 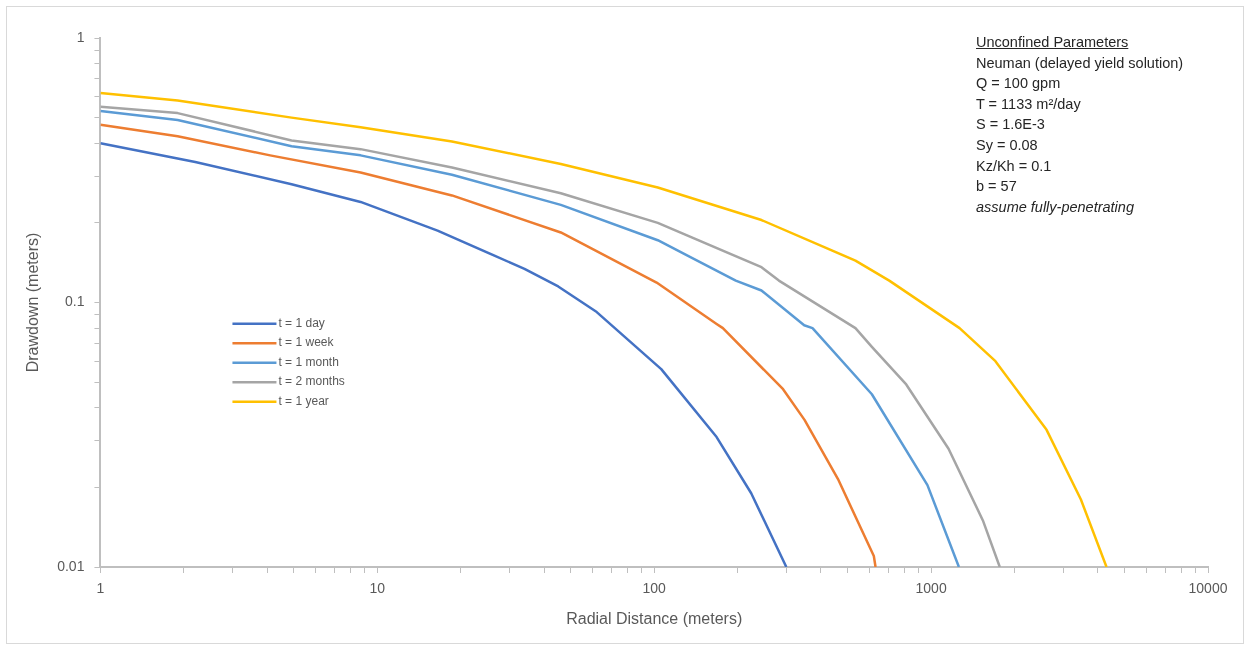 I want to click on x-tick-label: 10000, so click(x=1208, y=588).